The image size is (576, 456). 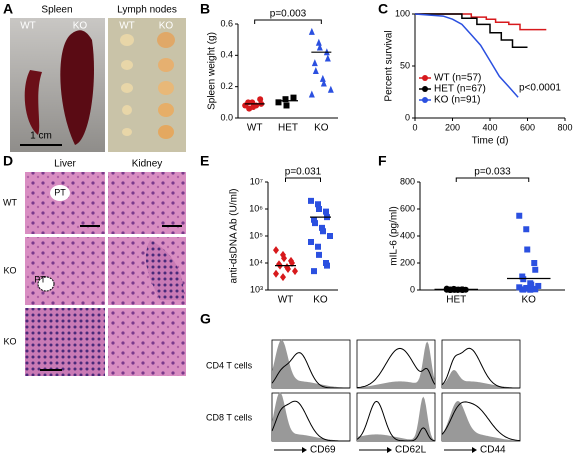 I want to click on y-tick-label: 50, so click(x=405, y=65).